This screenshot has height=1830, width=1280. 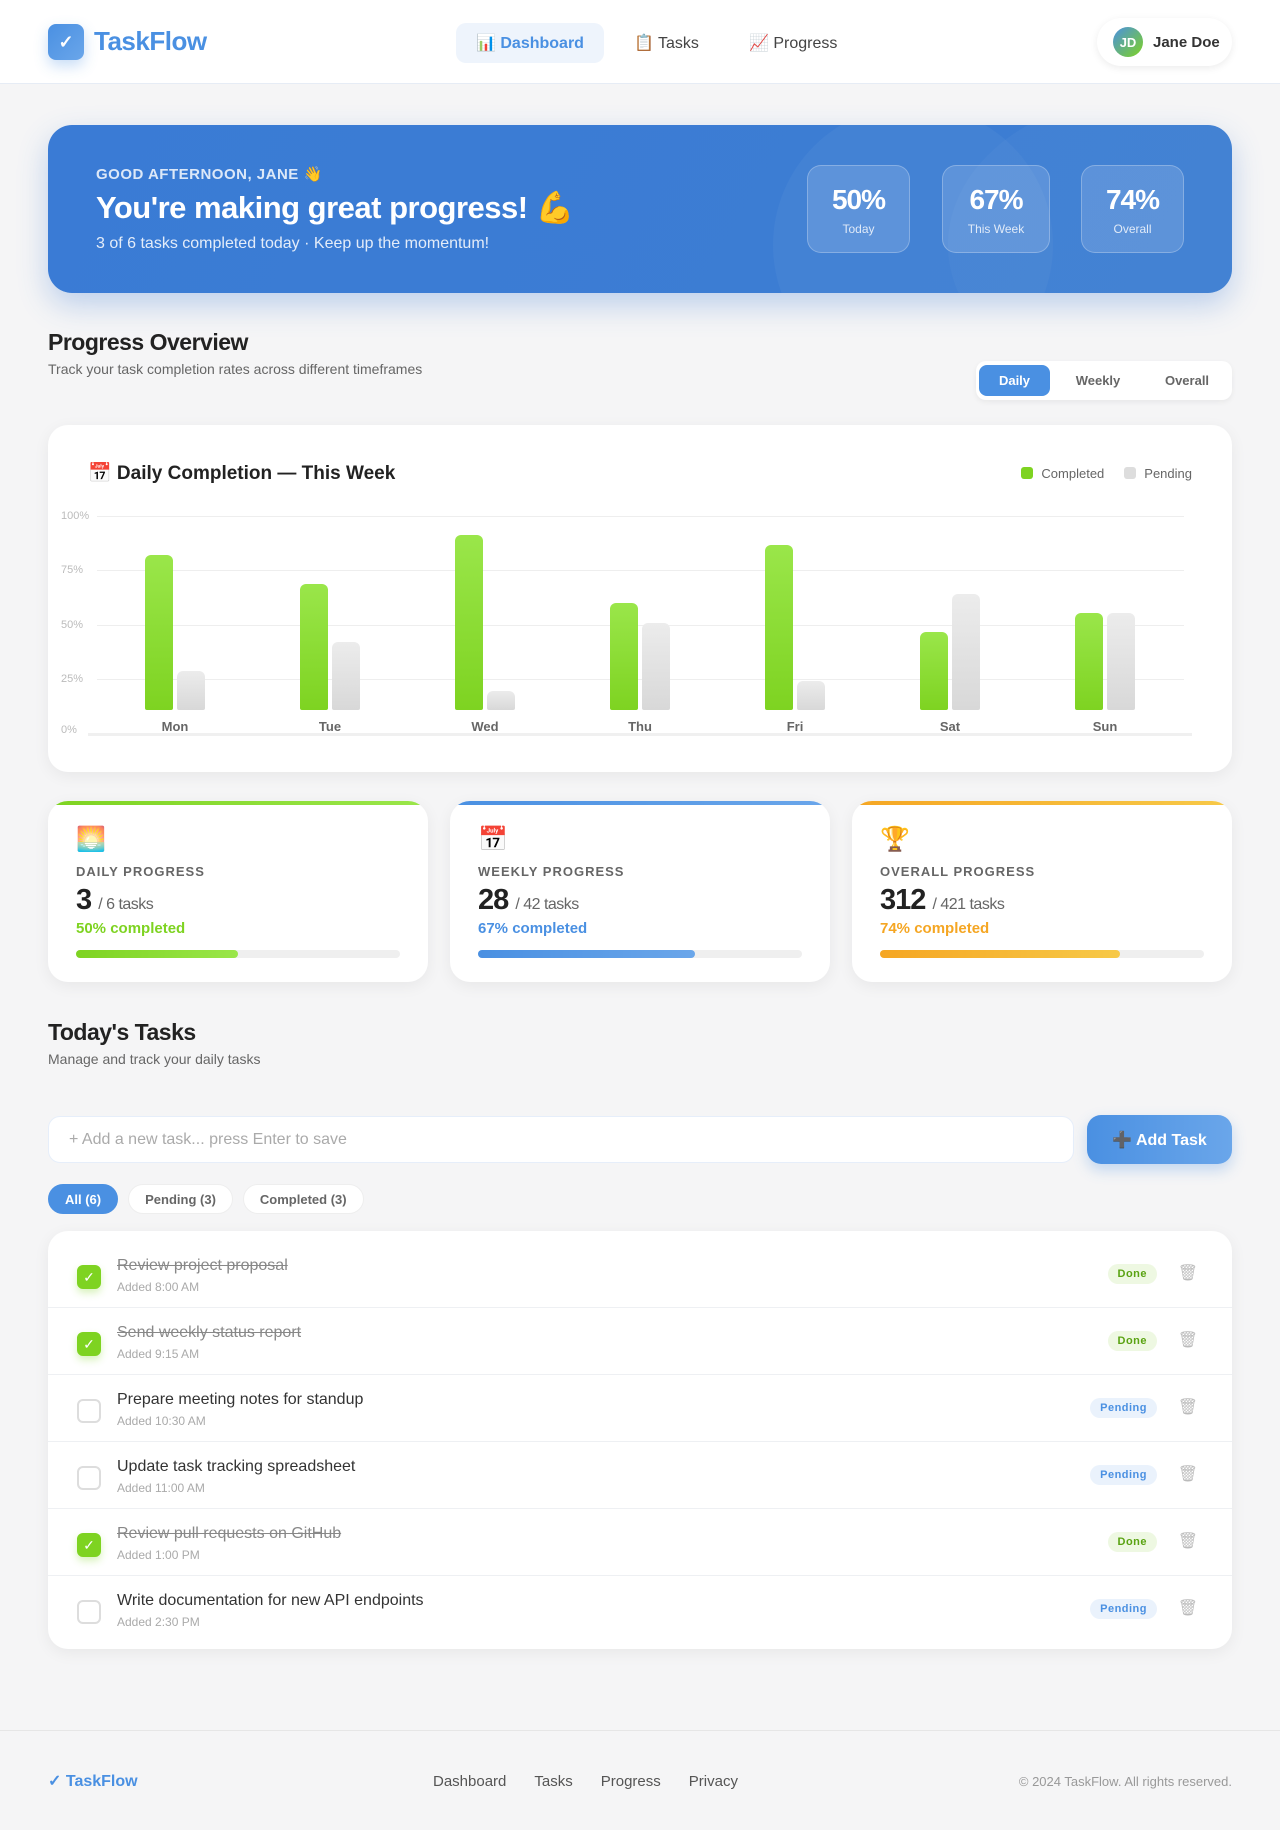 What do you see at coordinates (624, 656) in the screenshot?
I see `completed-bar-thu` at bounding box center [624, 656].